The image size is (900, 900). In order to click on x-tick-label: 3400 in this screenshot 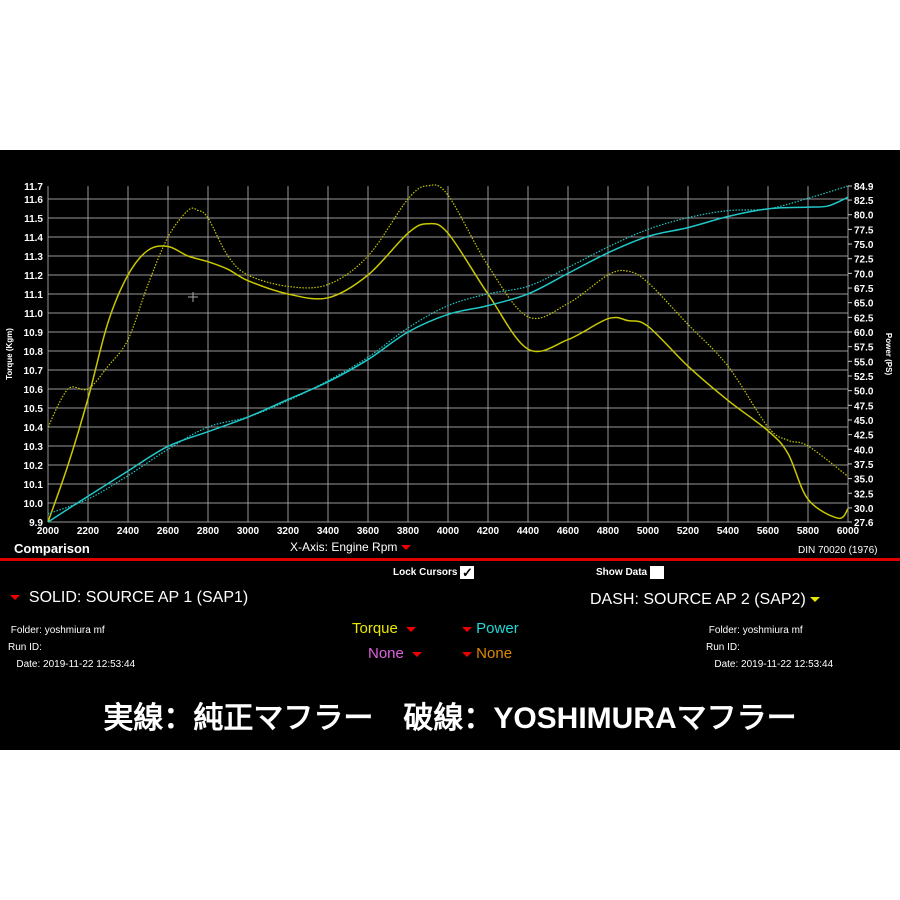, I will do `click(328, 531)`.